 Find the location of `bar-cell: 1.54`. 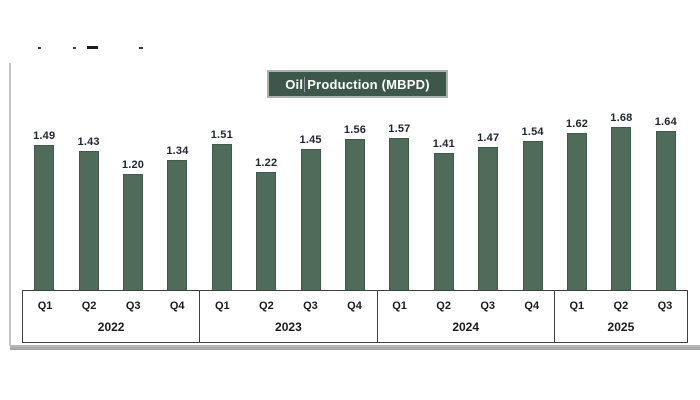

bar-cell: 1.54 is located at coordinates (532, 197).